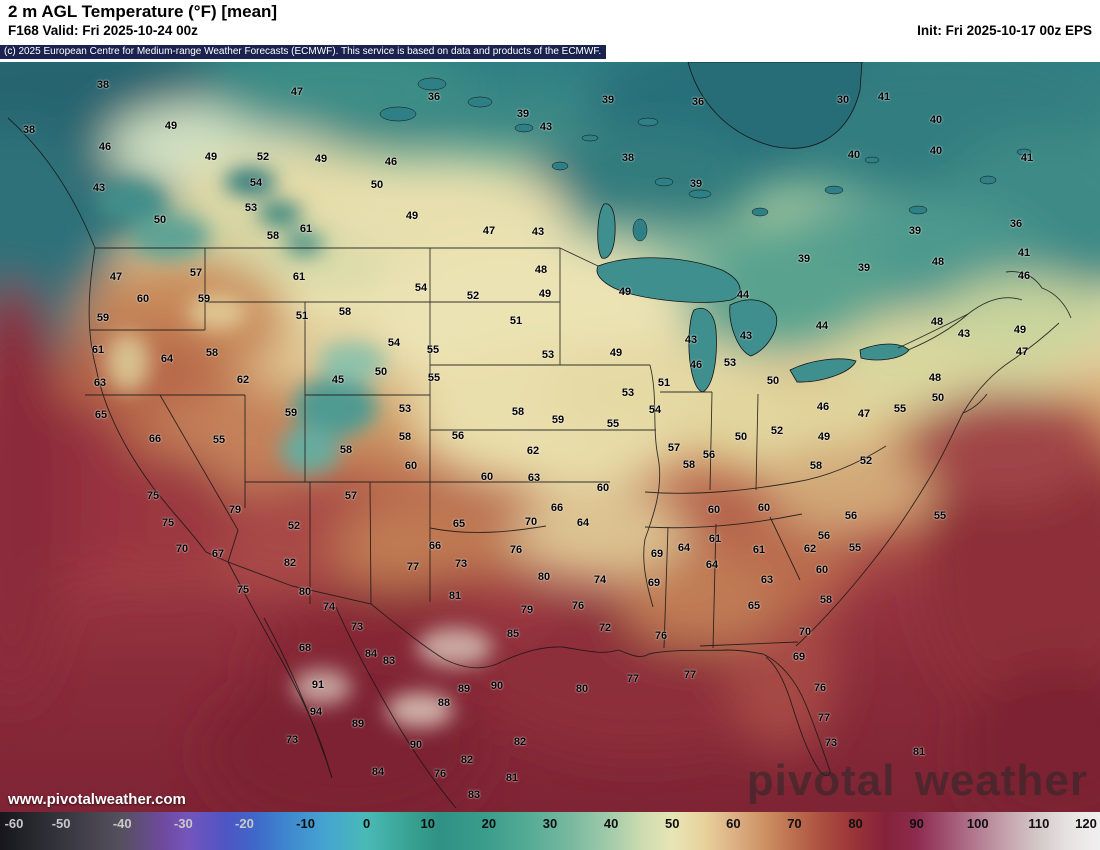 The width and height of the screenshot is (1100, 850). I want to click on init-time-label: Init: Fri 2025-10-17 00z EPS, so click(1004, 30).